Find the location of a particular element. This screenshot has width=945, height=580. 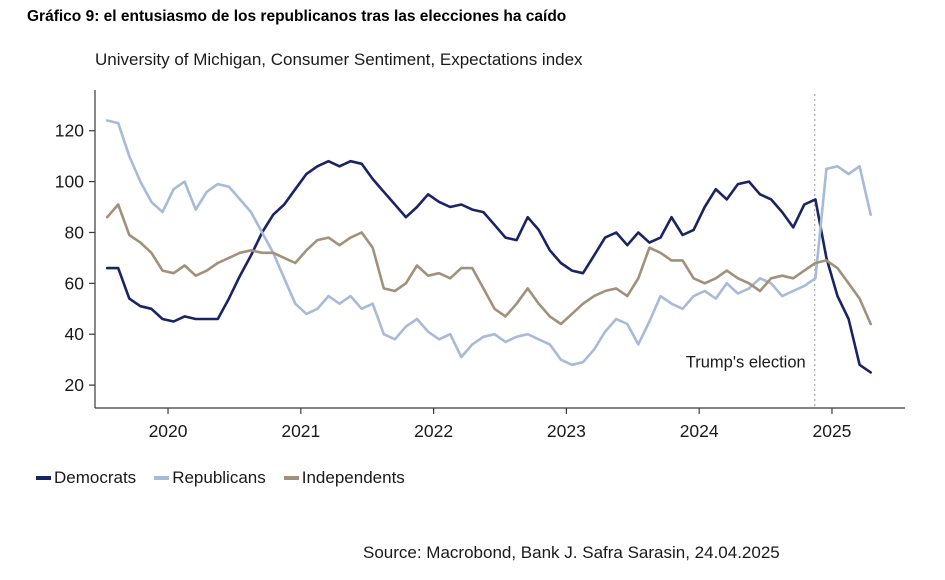

x-tick-label: 2020 is located at coordinates (168, 431).